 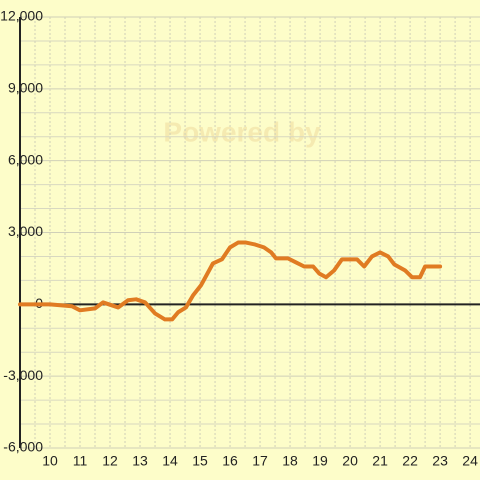 I want to click on x-tick-label: 11, so click(x=80, y=461).